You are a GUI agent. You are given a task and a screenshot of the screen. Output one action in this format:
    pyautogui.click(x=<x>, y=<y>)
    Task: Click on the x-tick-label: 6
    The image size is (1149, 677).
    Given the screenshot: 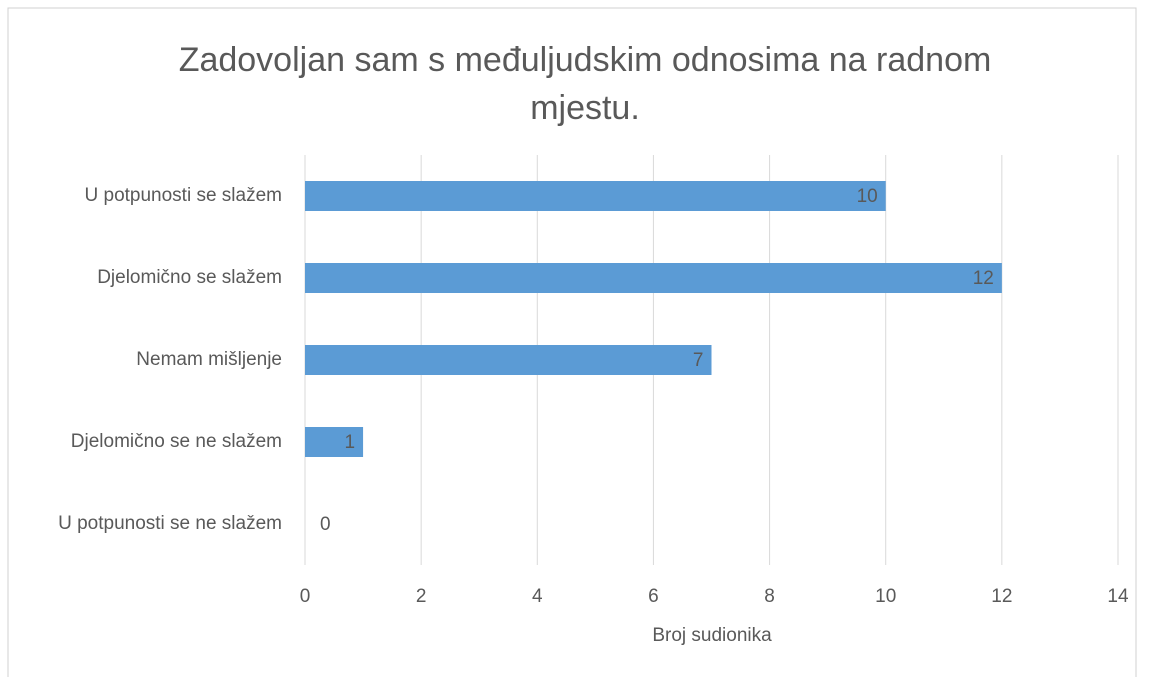 What is the action you would take?
    pyautogui.click(x=653, y=596)
    